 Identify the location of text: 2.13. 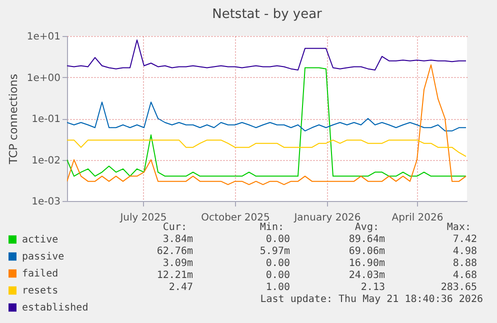
(372, 288).